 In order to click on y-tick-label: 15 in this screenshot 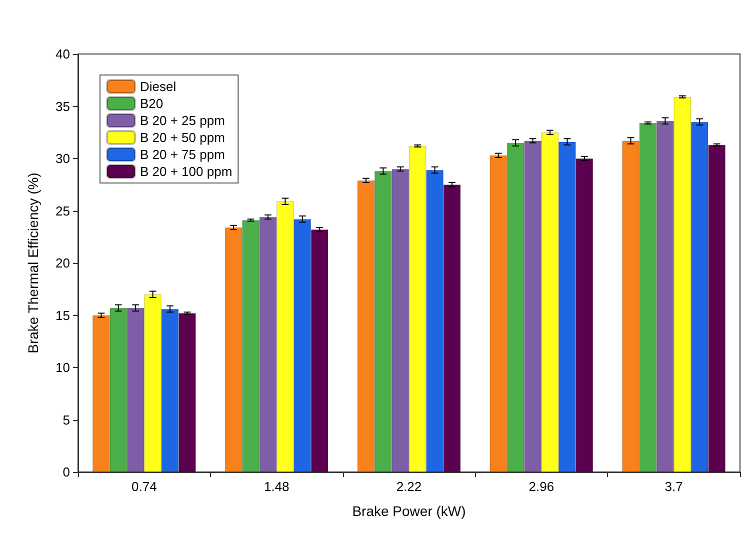, I will do `click(63, 315)`.